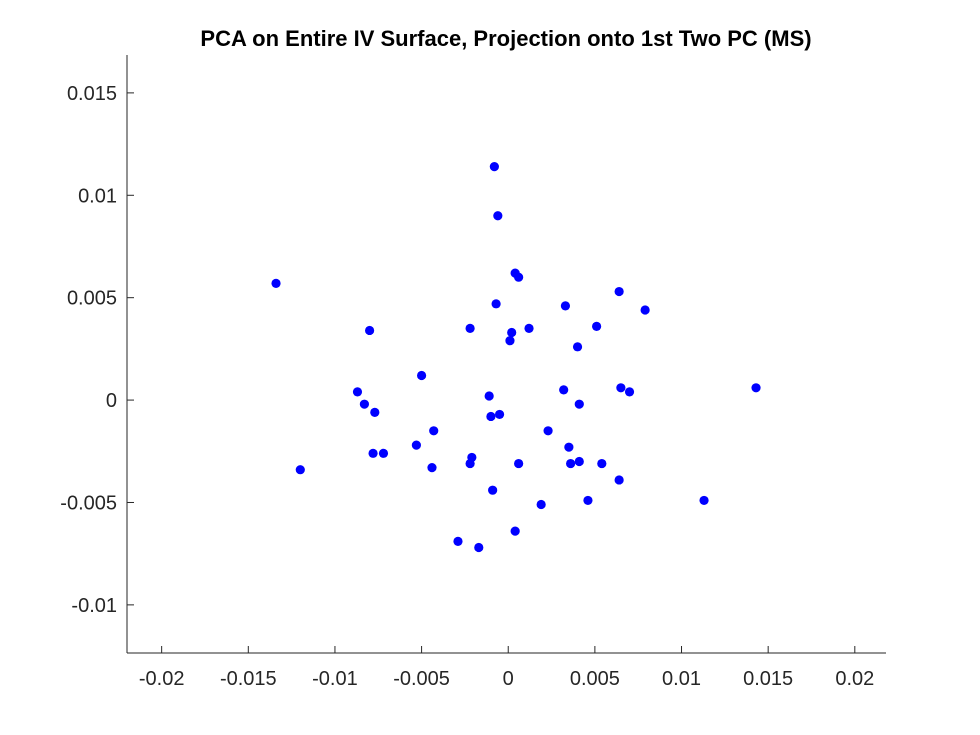 Image resolution: width=980 pixels, height=735 pixels. I want to click on x-tick-label: 0.015, so click(768, 679).